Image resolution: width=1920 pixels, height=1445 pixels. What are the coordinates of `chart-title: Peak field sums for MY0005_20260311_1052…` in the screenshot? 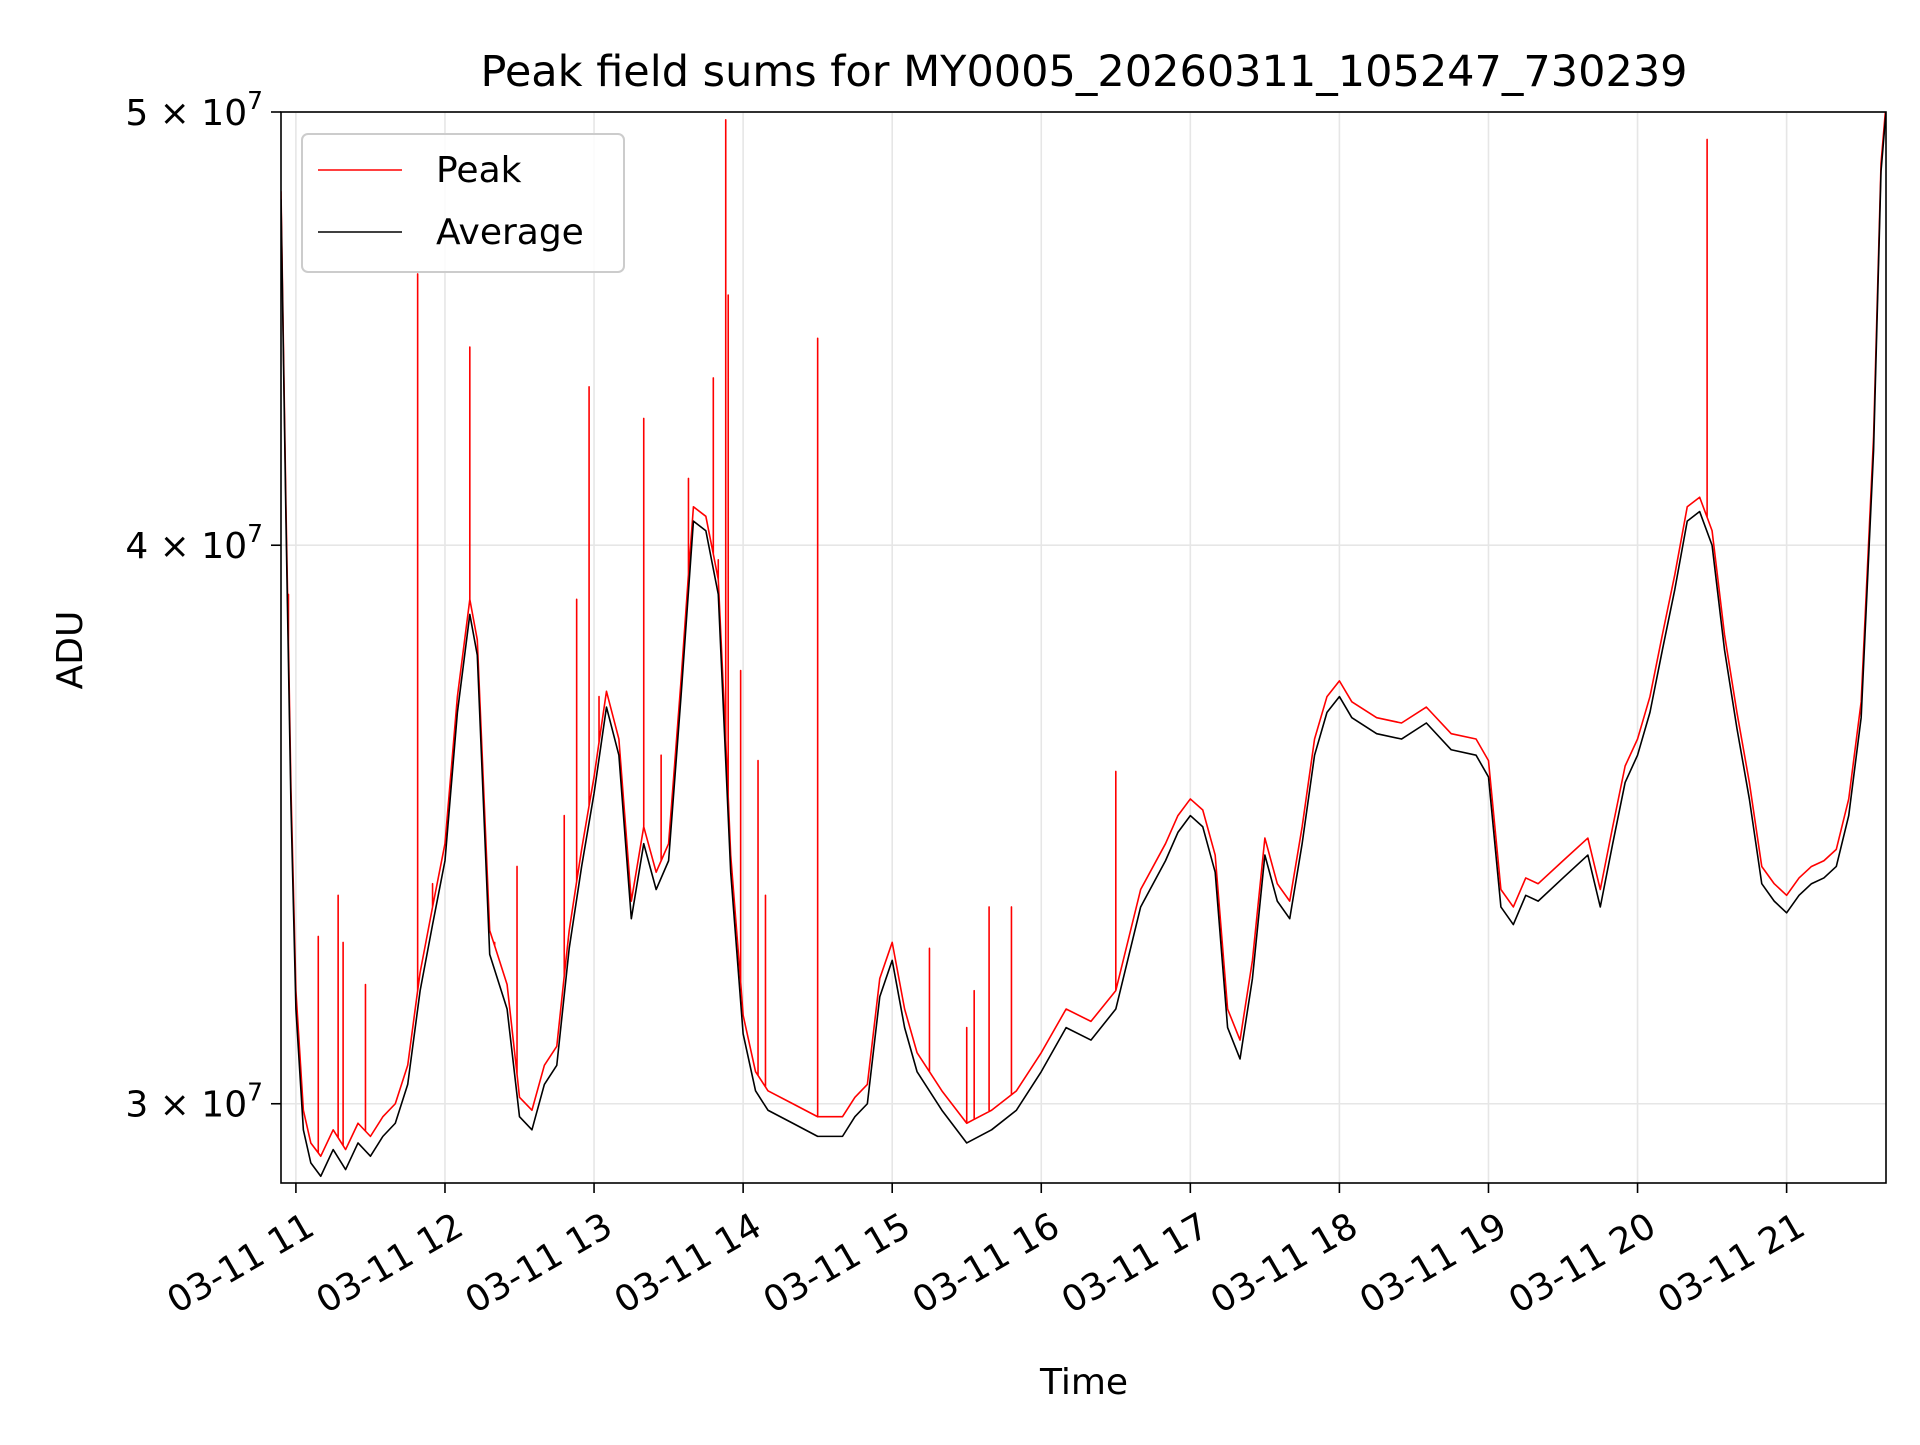 It's located at (1083, 72).